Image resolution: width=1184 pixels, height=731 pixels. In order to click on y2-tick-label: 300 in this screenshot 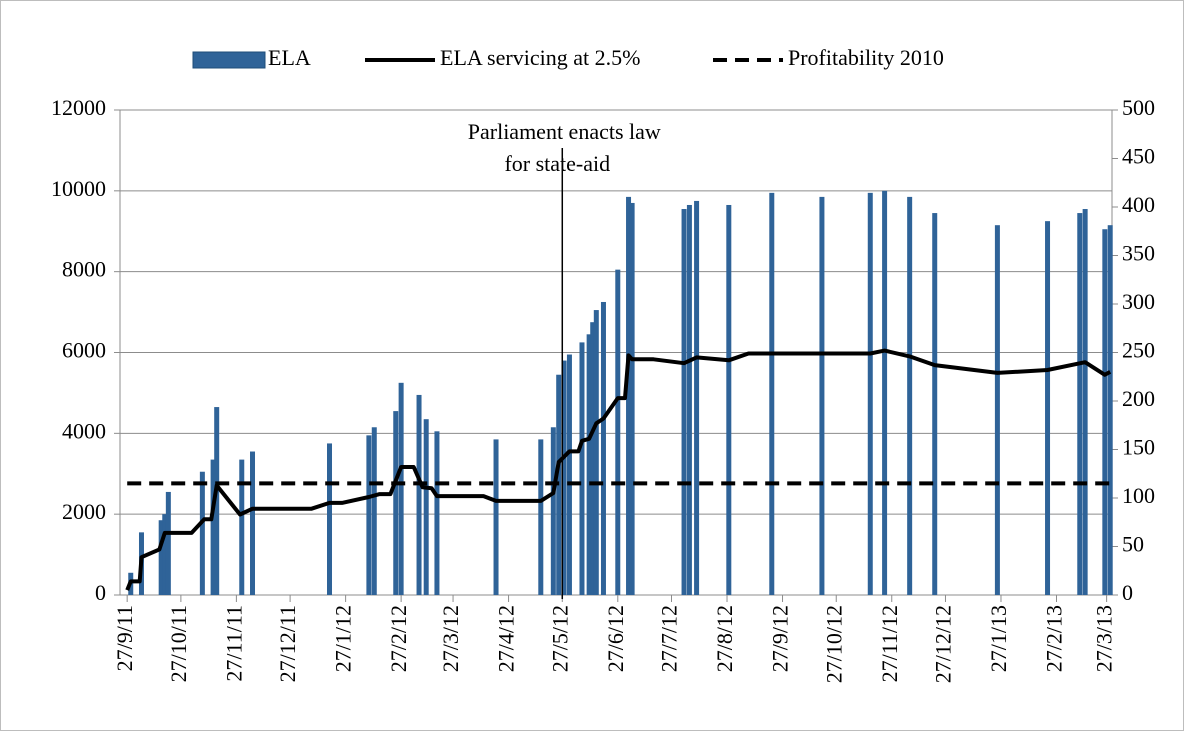, I will do `click(1138, 301)`.